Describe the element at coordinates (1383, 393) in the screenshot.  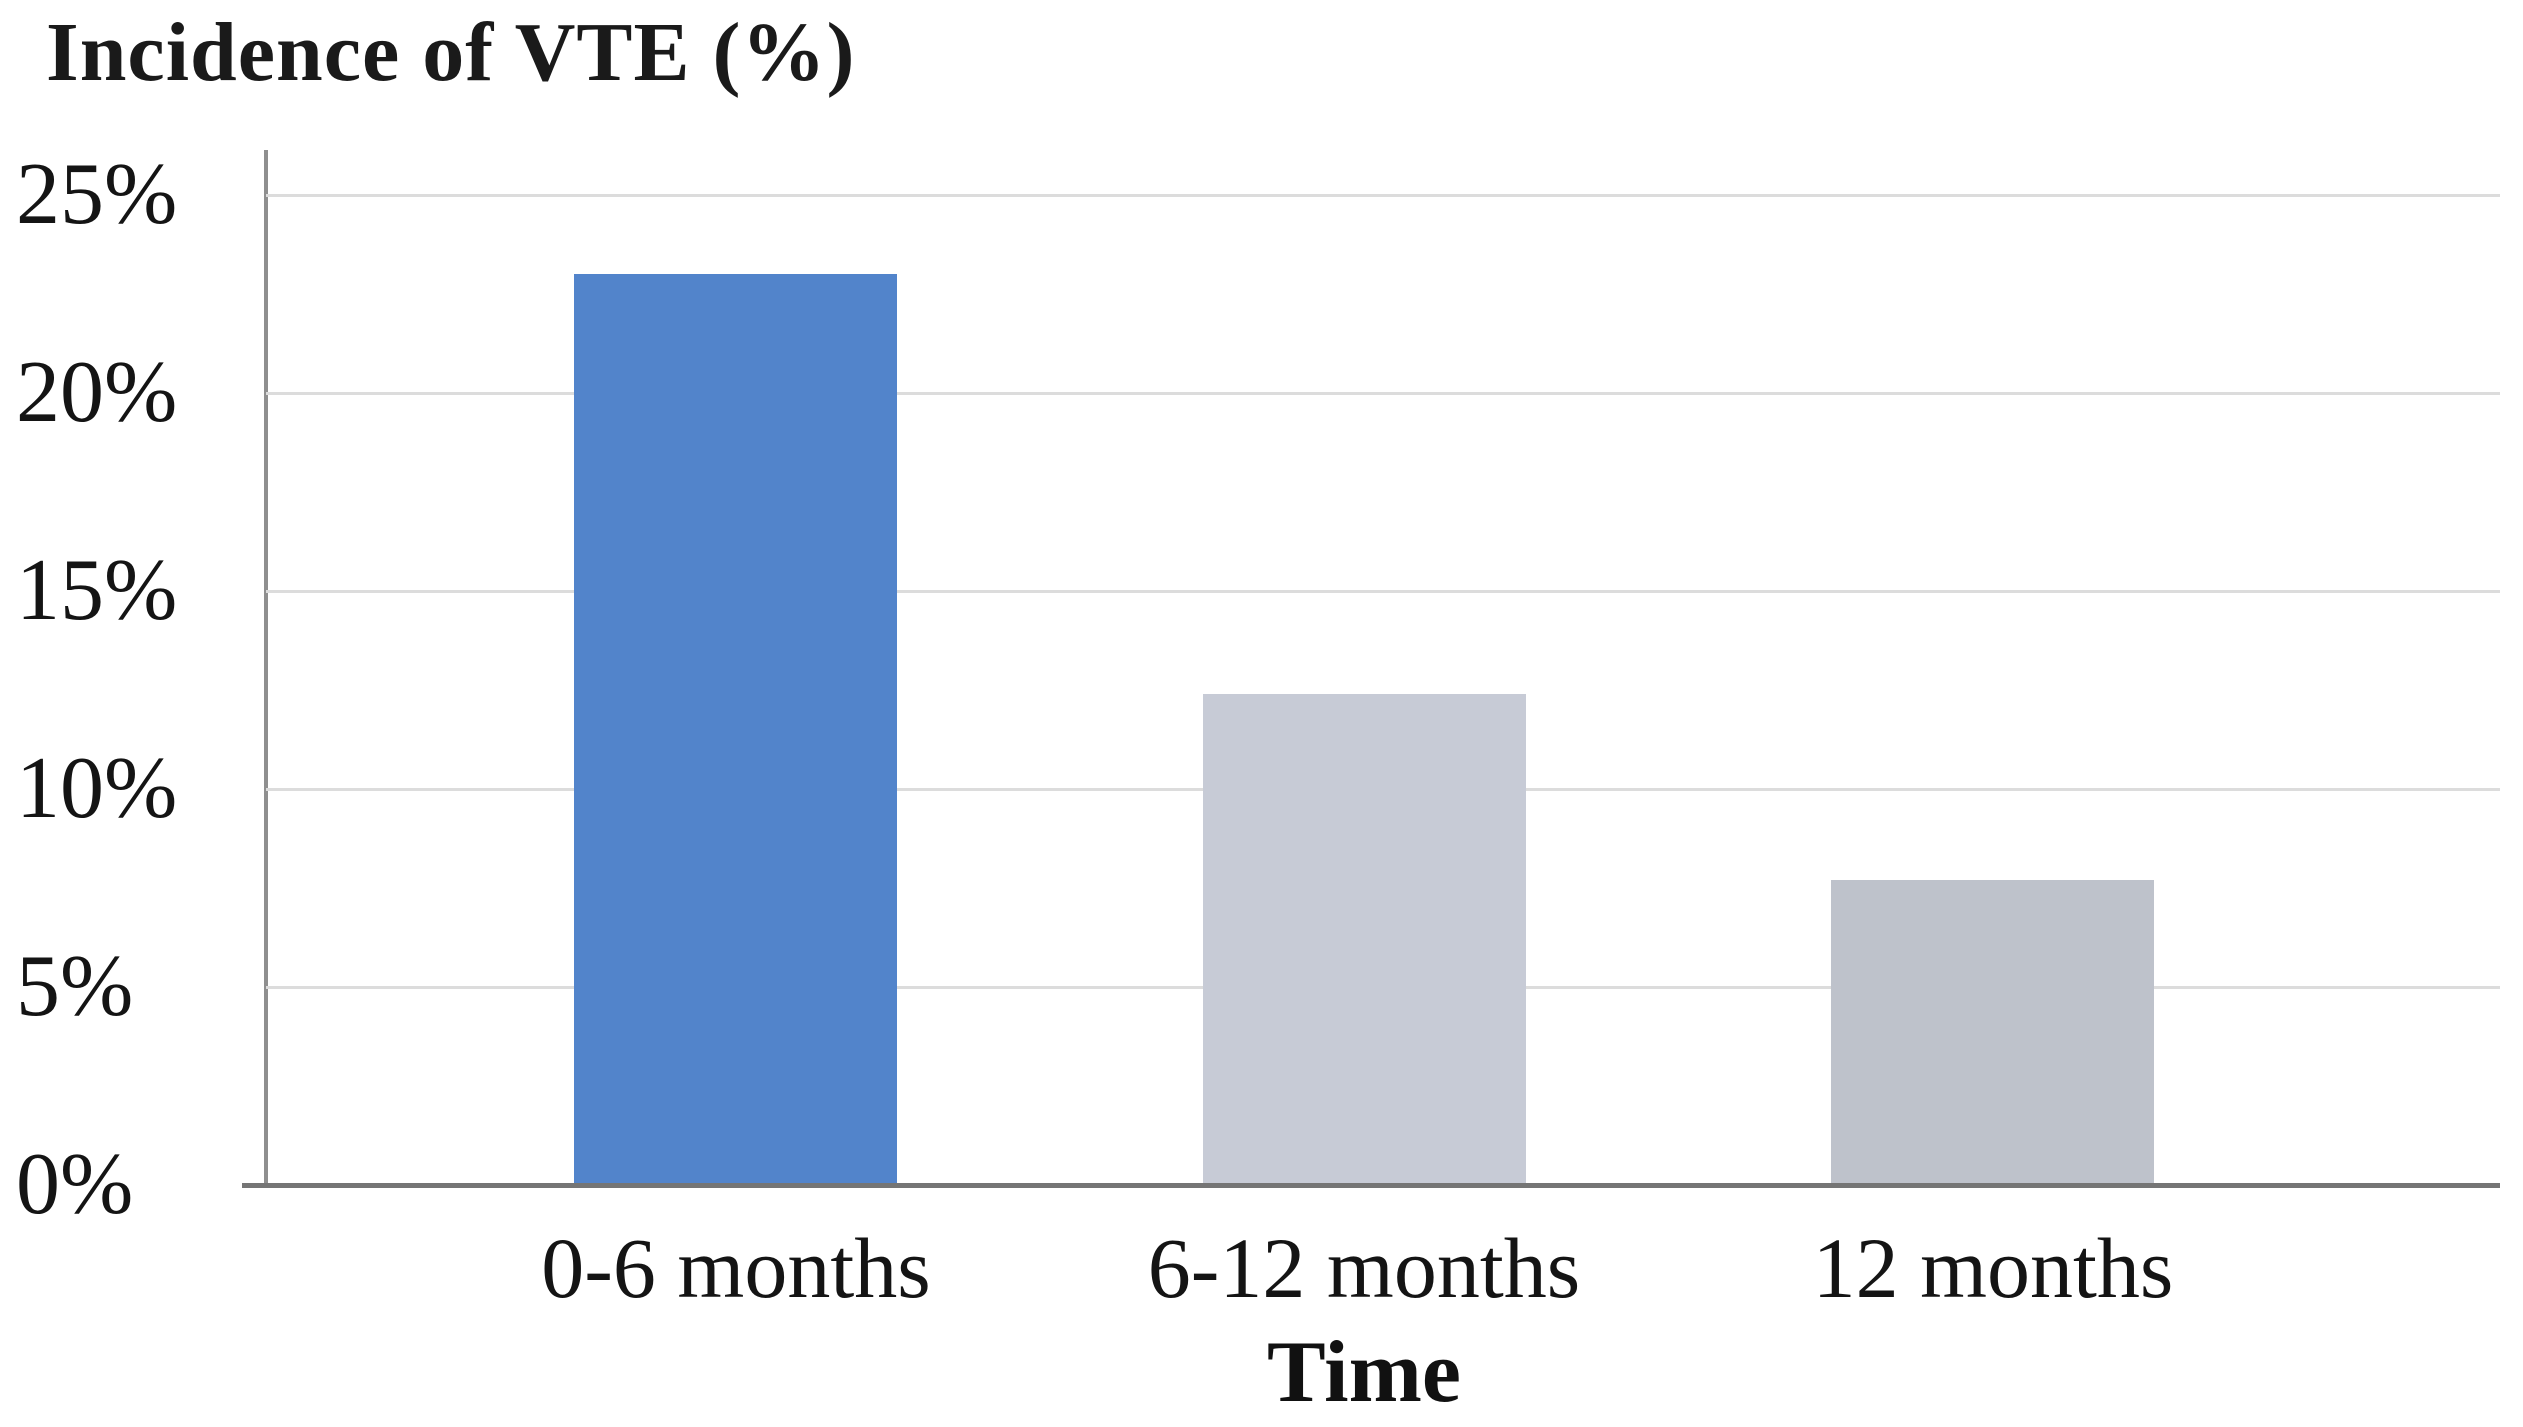
I see `gridline-20%` at that location.